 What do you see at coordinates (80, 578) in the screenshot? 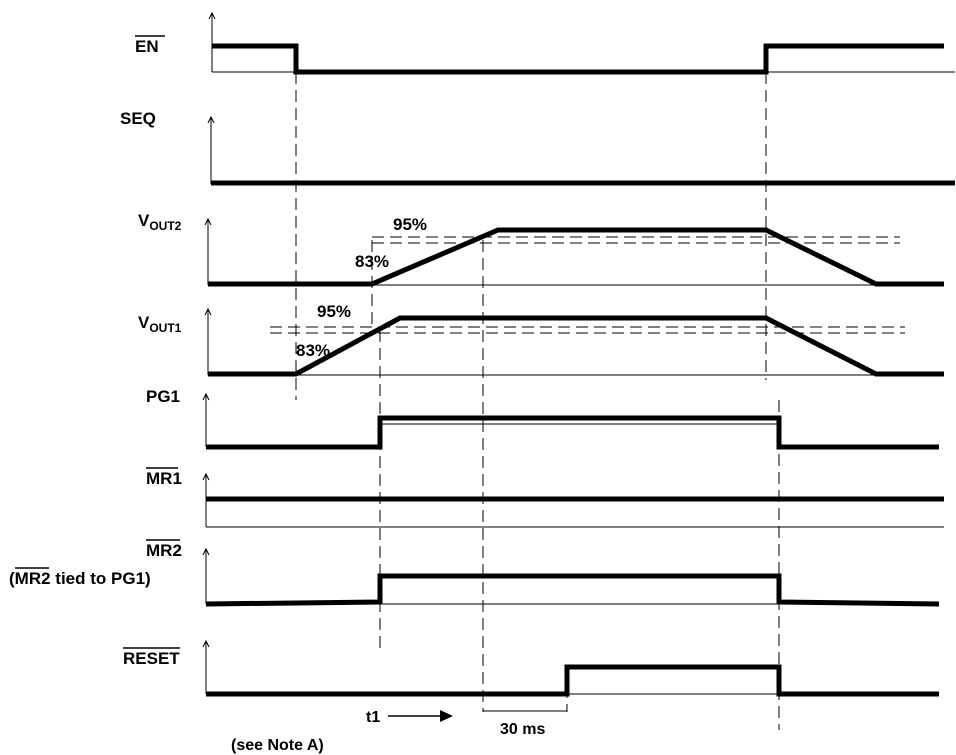
I see `label-mr2-note: (MR2 tied to PG1)` at bounding box center [80, 578].